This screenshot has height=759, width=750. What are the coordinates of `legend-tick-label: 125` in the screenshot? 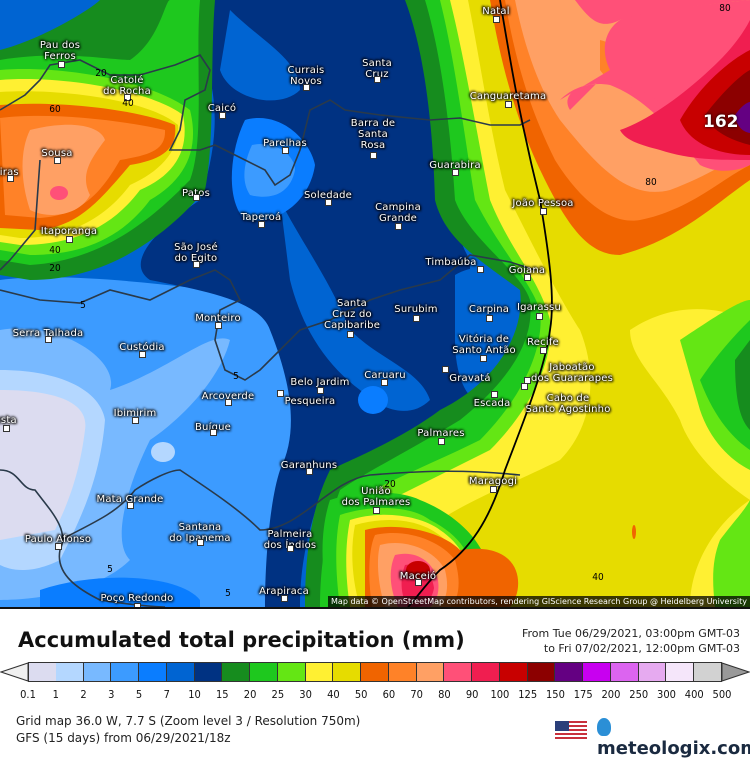 It's located at (528, 694).